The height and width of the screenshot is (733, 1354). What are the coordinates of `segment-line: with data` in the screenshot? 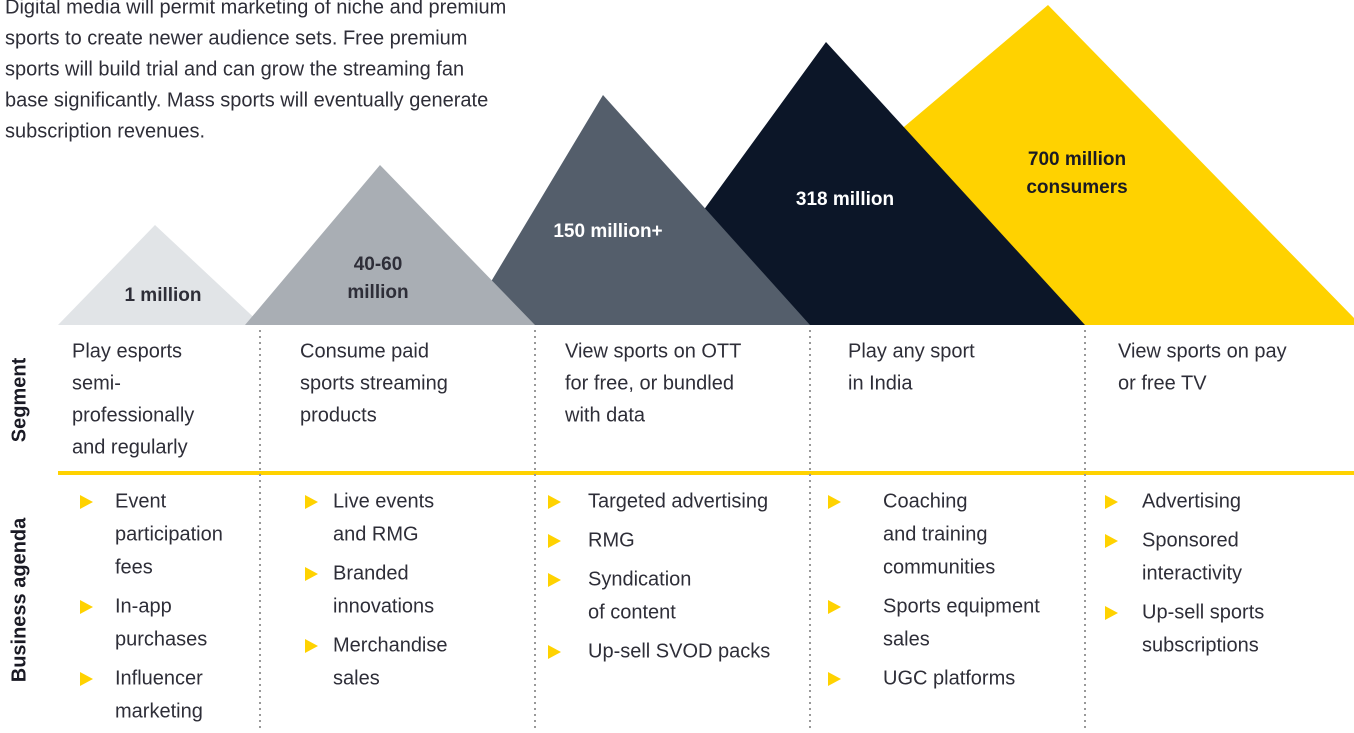 It's located at (605, 415).